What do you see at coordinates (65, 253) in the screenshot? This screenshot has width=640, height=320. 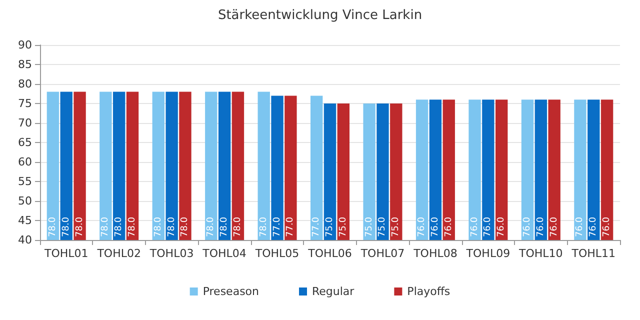 I see `x-tick-label: TOHL01` at bounding box center [65, 253].